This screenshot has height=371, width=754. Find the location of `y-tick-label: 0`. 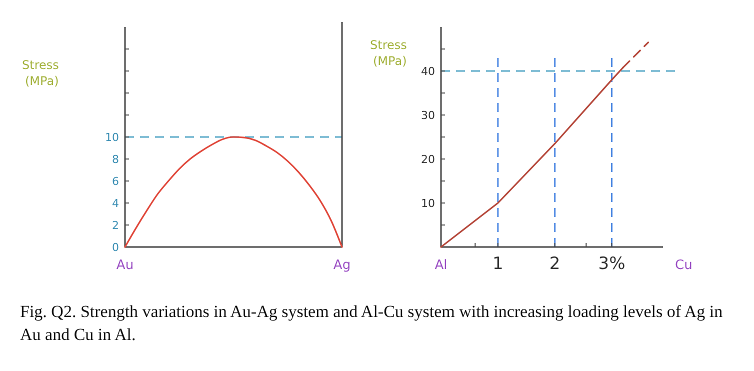

y-tick-label: 0 is located at coordinates (115, 247).